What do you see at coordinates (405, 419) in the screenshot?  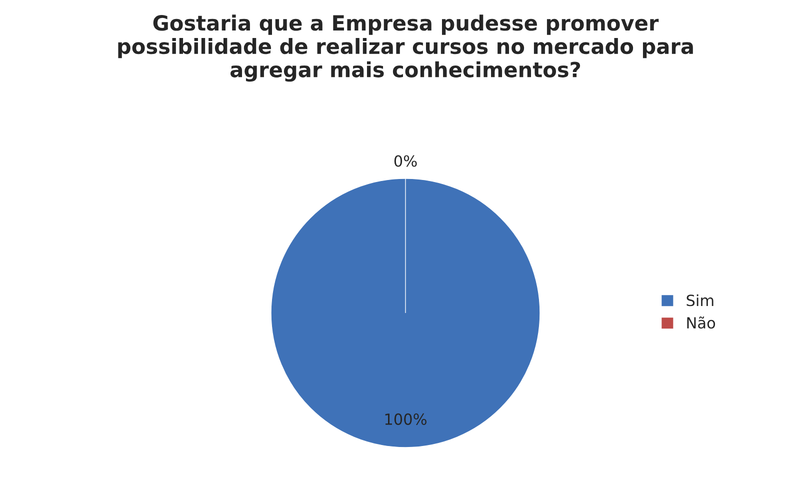 I see `data-label: 100%` at bounding box center [405, 419].